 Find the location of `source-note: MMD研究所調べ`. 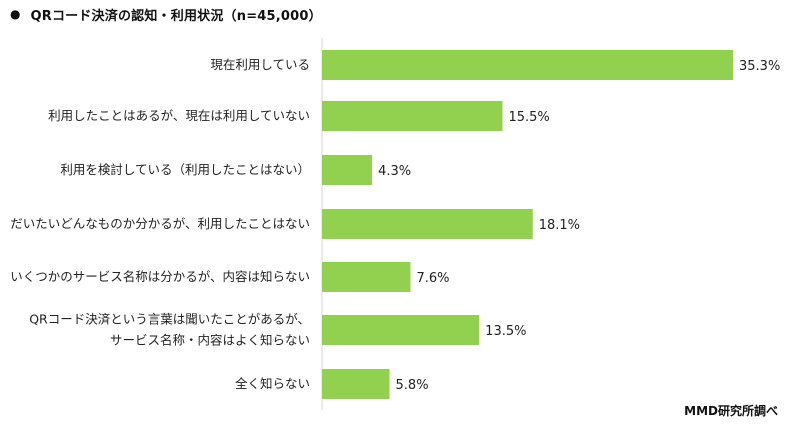

source-note: MMD研究所調べ is located at coordinates (731, 411).